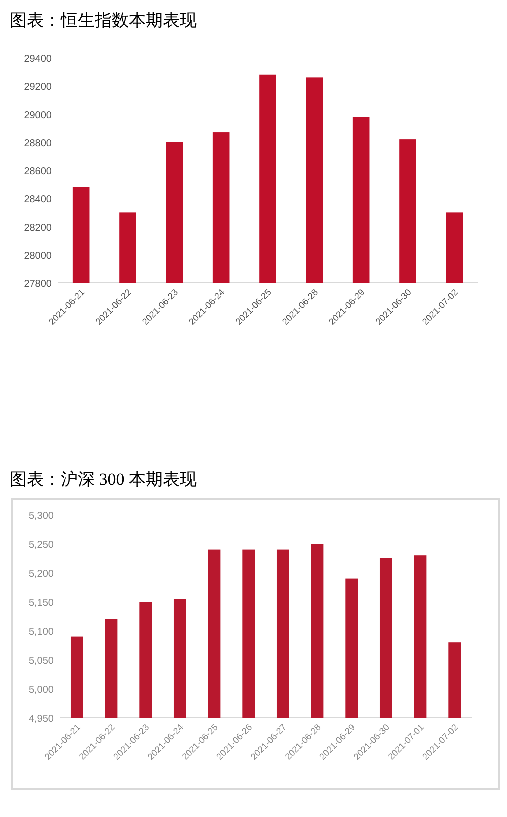 The width and height of the screenshot is (507, 817). What do you see at coordinates (103, 20) in the screenshot?
I see `chart-title: 图表：恒生指数本期表现` at bounding box center [103, 20].